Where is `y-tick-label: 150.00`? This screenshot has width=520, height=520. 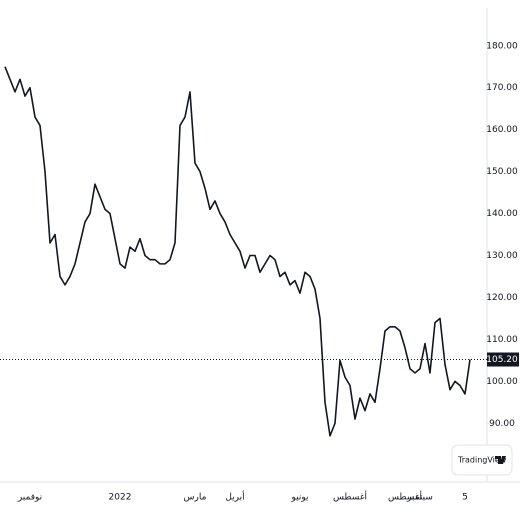 y-tick-label: 150.00 is located at coordinates (502, 172).